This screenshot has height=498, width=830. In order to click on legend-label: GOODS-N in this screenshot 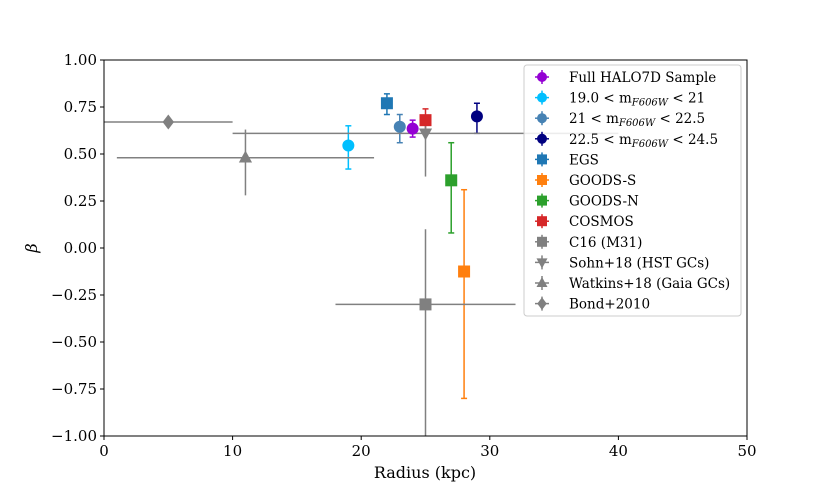, I will do `click(604, 202)`.